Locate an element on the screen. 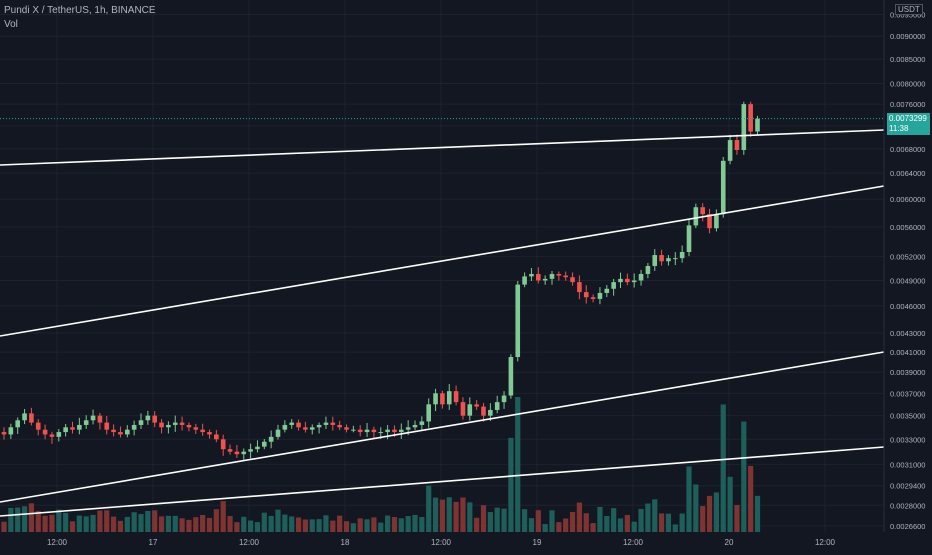  price-tick-label: 0.0068000 is located at coordinates (907, 149).